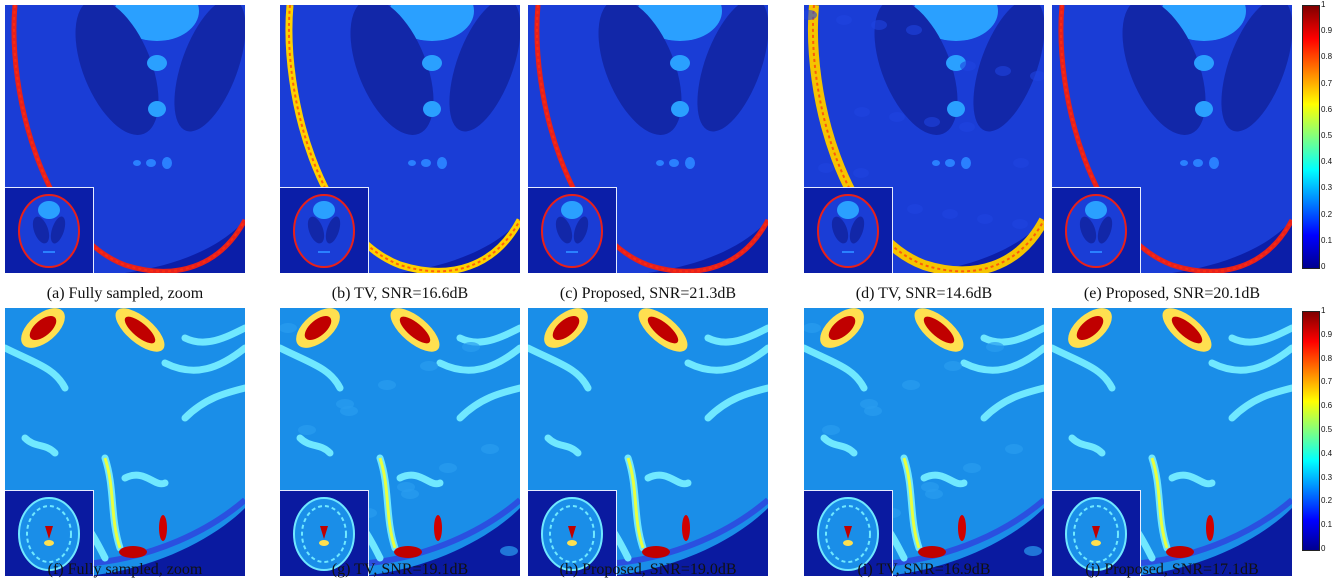  What do you see at coordinates (1172, 569) in the screenshot?
I see `caption-j: (j) Proposed, SNR=17.1dB` at bounding box center [1172, 569].